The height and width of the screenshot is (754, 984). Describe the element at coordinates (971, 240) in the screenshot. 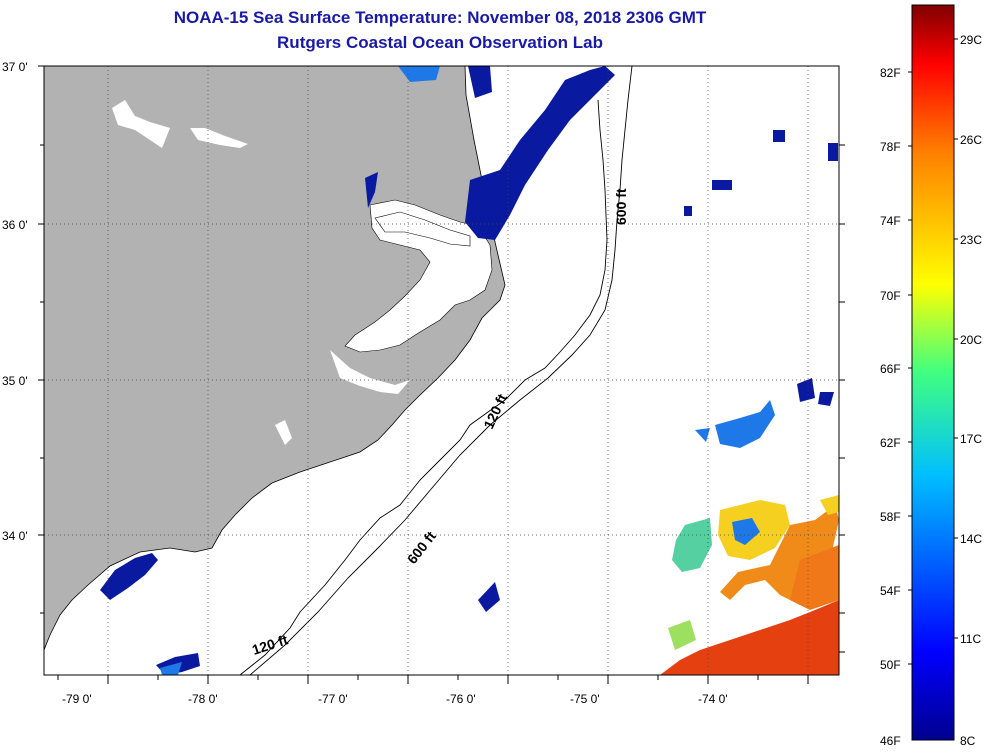

I see `colorbar-c-23: 23C` at that location.